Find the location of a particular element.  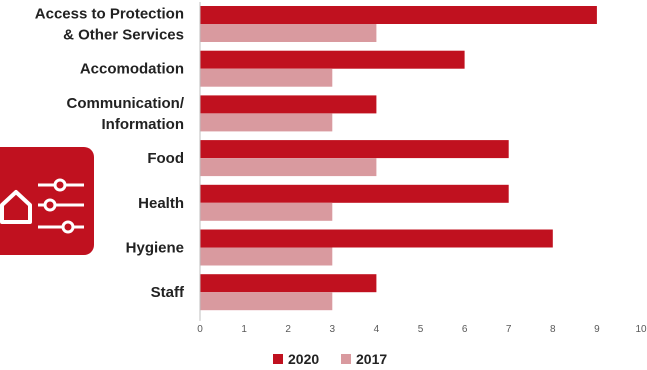

x-tick-label: 9 is located at coordinates (597, 329).